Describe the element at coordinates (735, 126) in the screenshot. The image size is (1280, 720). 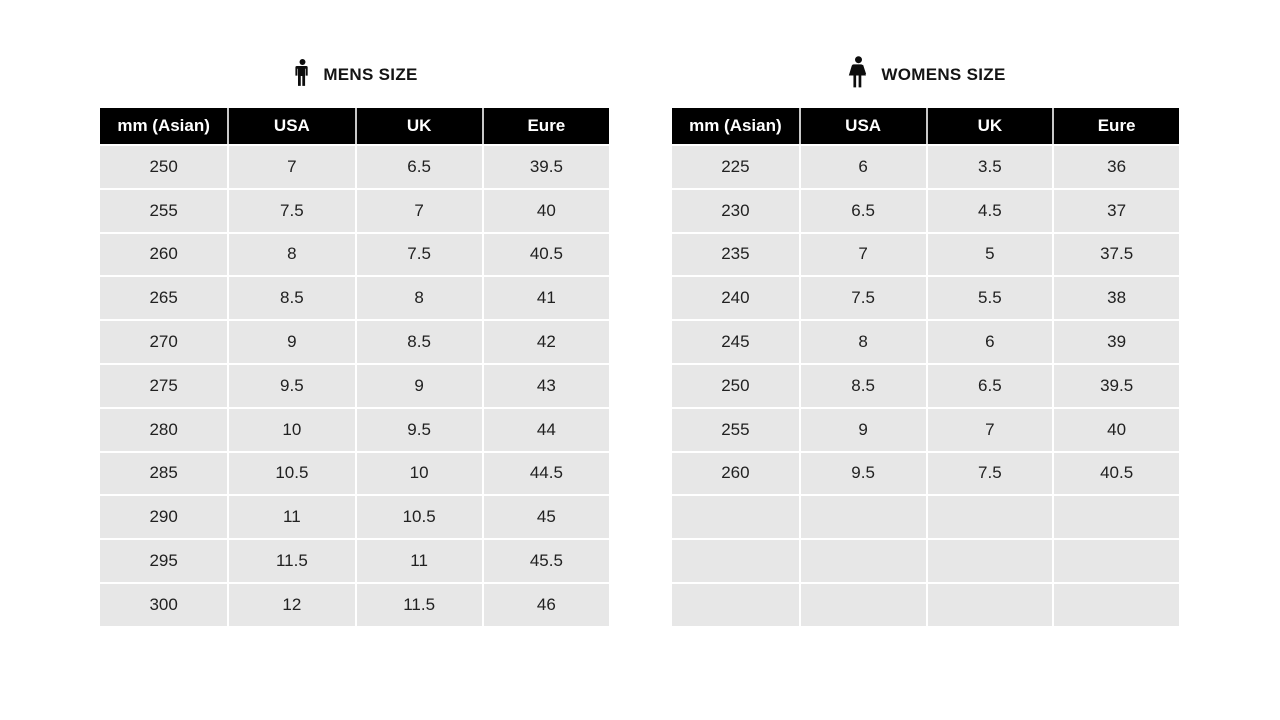
I see `column-header: mm (Asian)` at that location.